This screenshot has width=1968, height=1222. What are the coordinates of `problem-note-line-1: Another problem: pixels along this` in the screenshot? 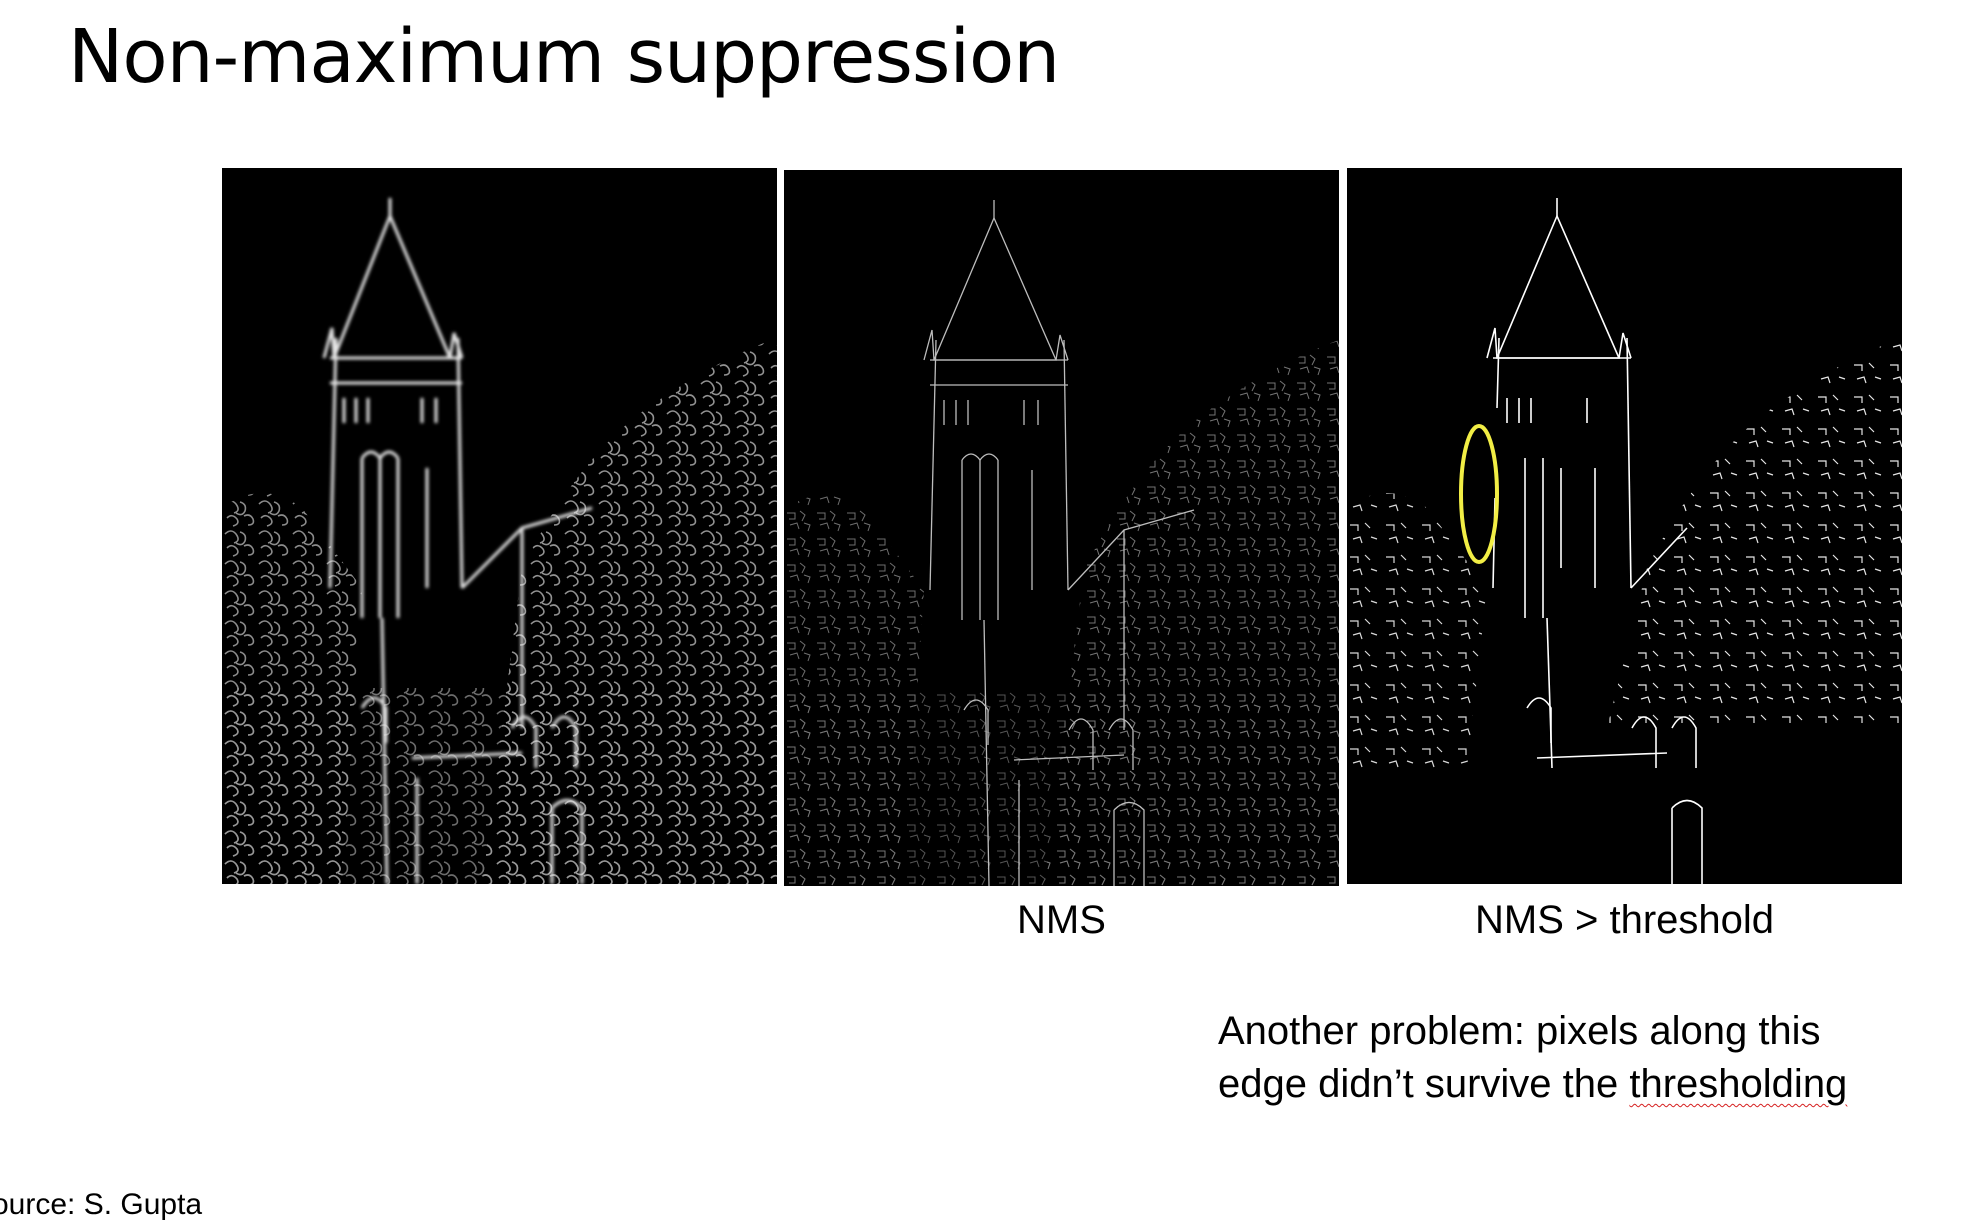 It's located at (1519, 1031).